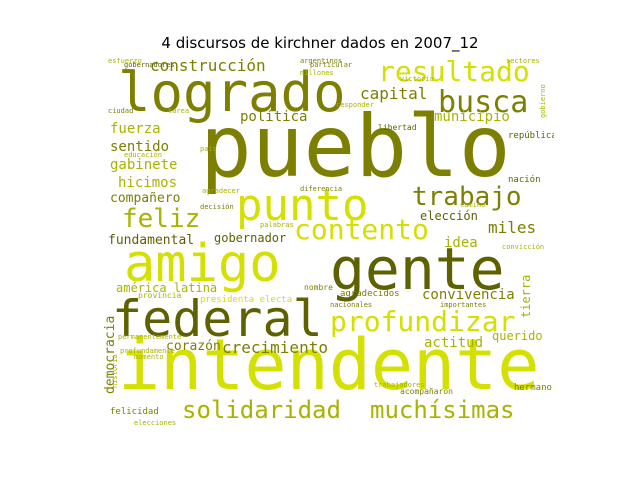 The image size is (640, 480). Describe the element at coordinates (468, 295) in the screenshot. I see `word-convivencia: convivencia` at that location.